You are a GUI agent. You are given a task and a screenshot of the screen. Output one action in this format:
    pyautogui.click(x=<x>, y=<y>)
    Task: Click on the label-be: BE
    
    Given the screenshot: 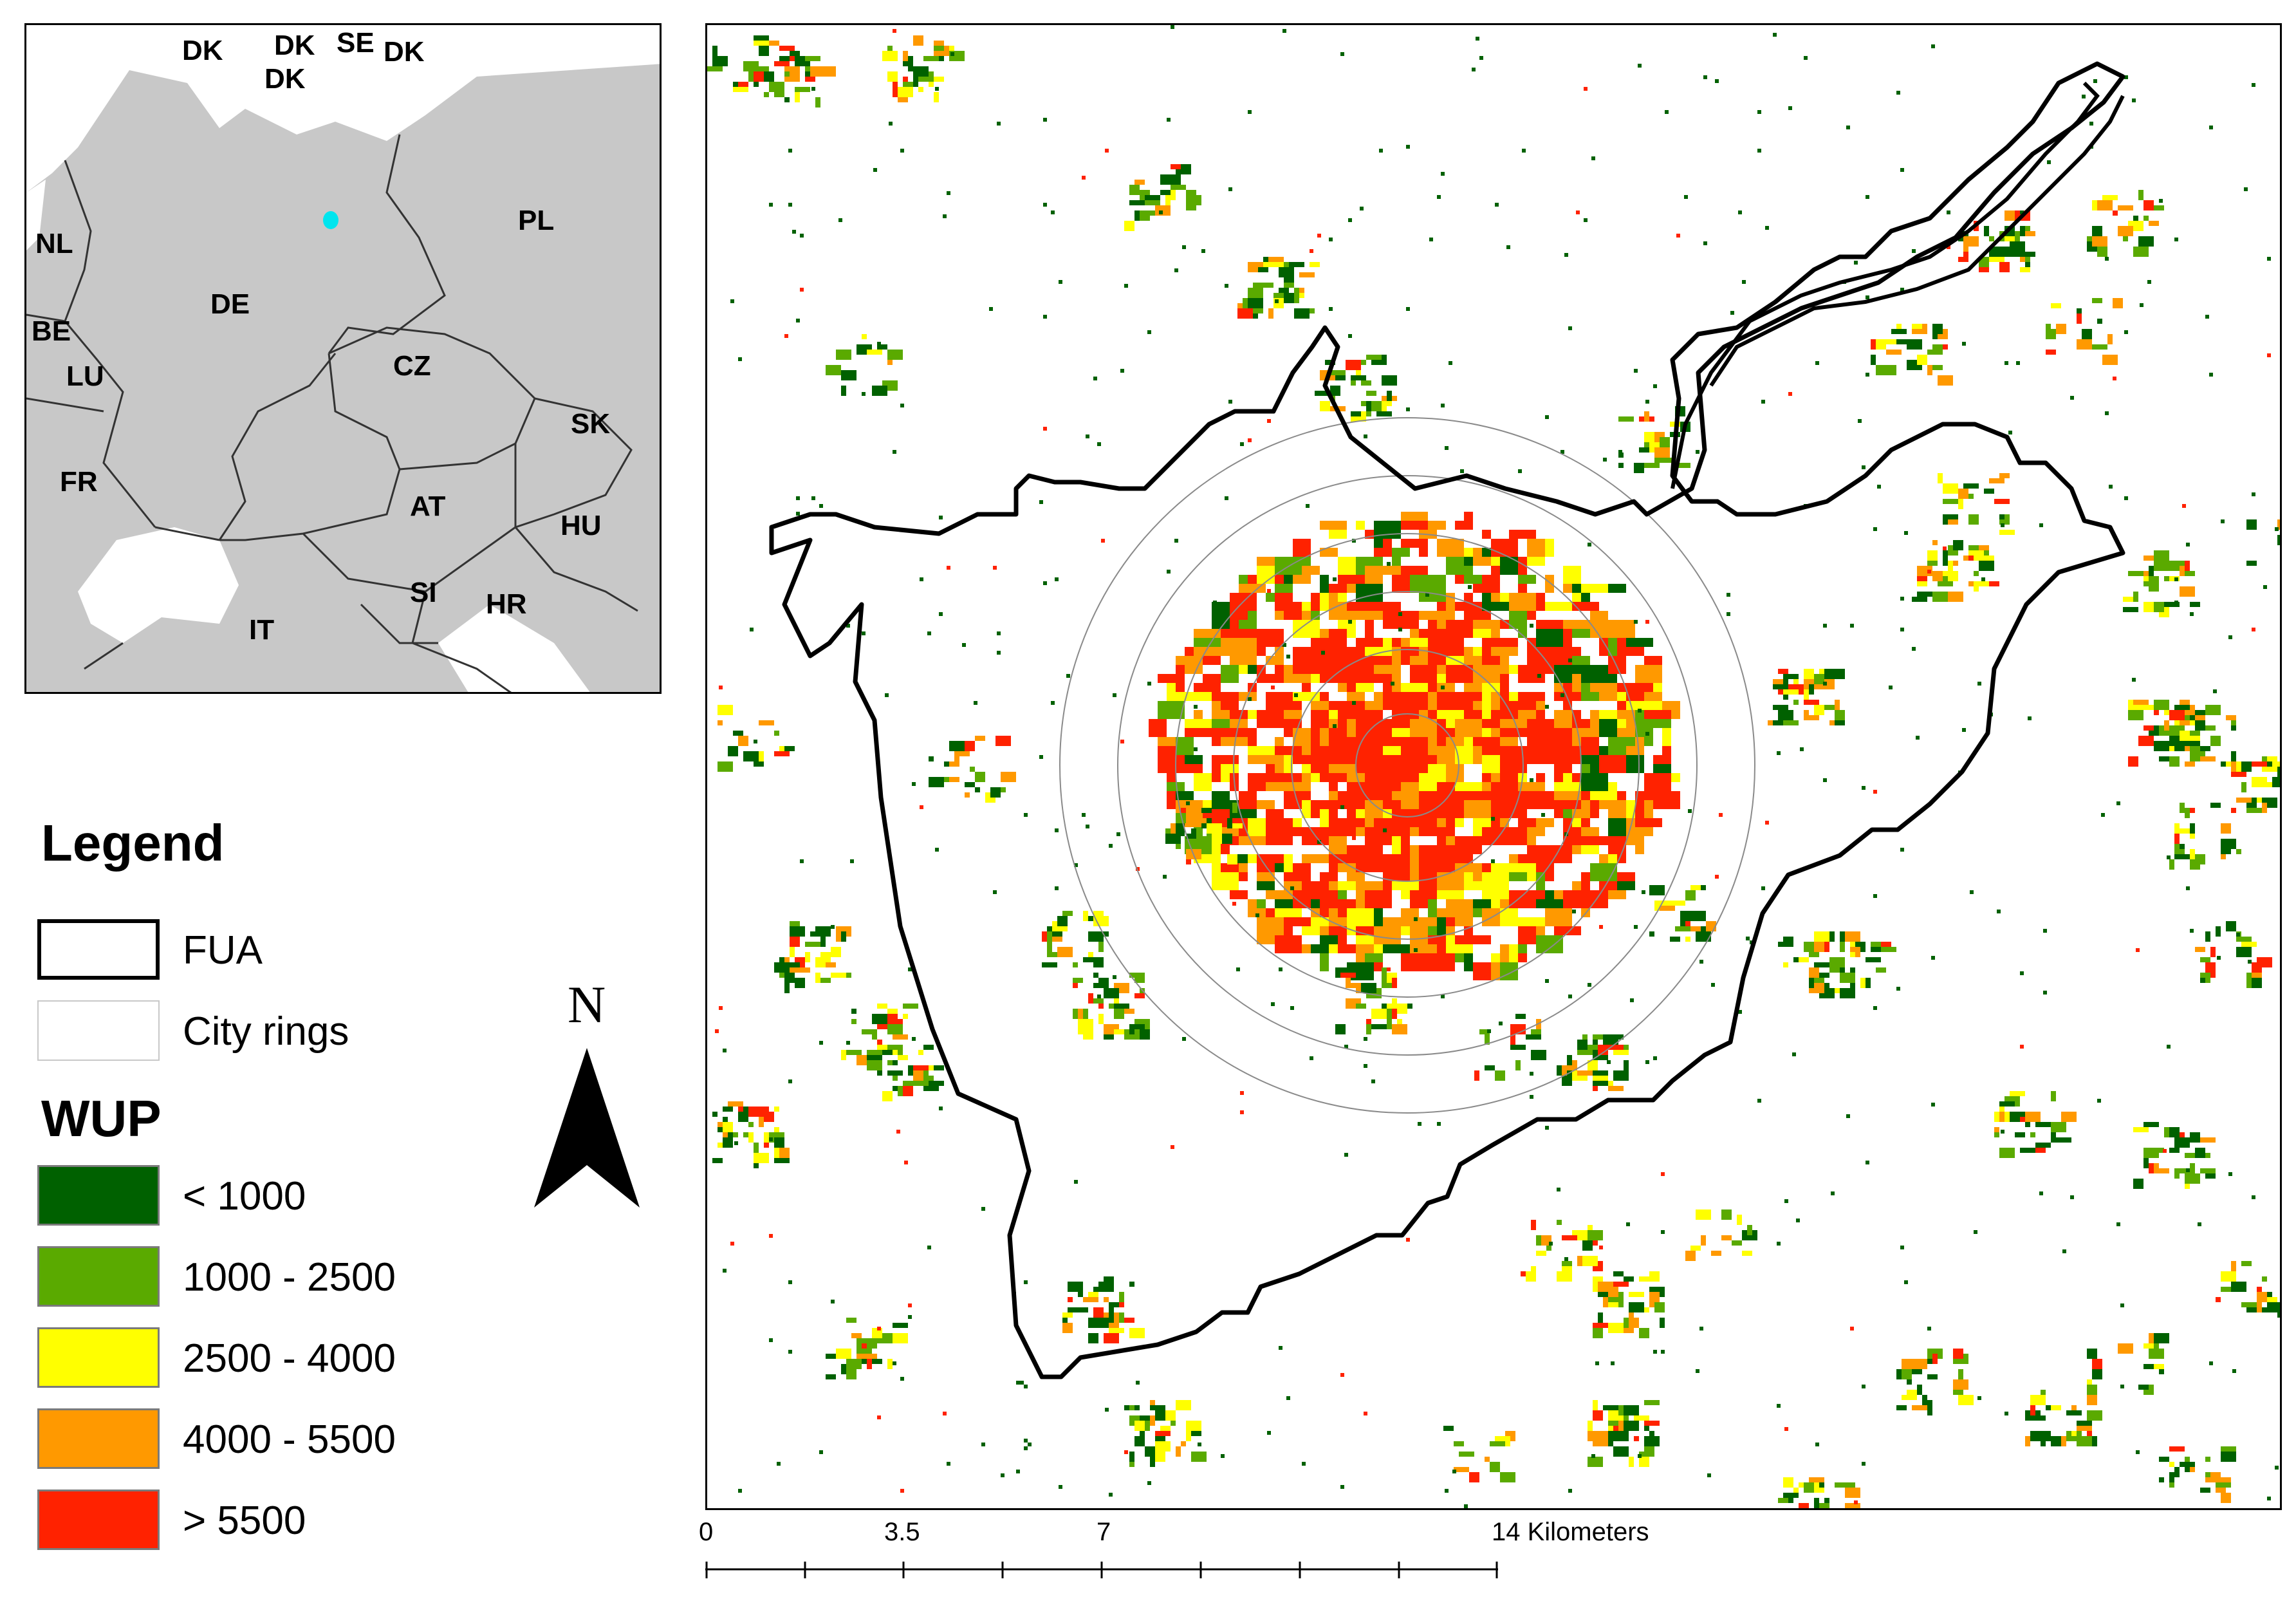 What is the action you would take?
    pyautogui.click(x=51, y=331)
    